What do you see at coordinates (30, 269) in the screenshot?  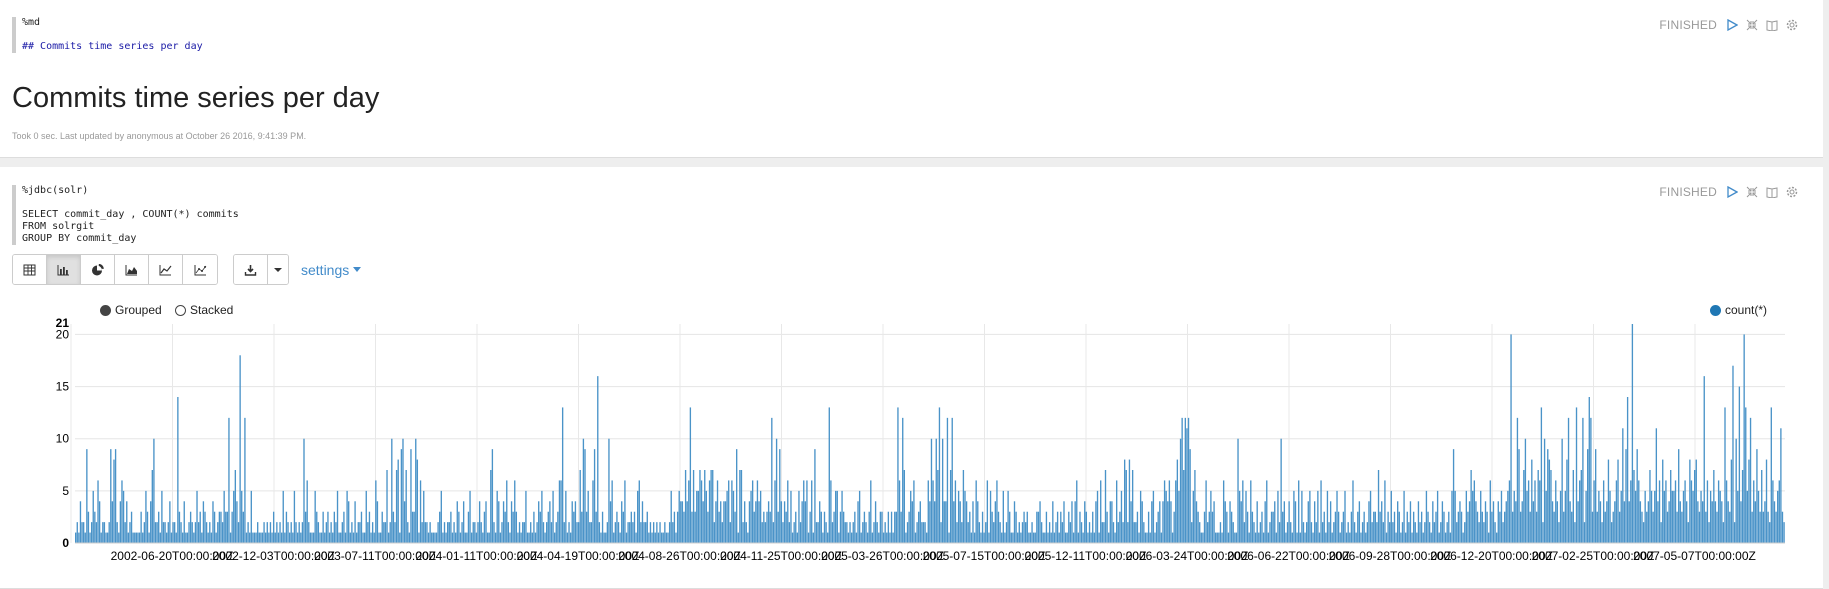 I see `table-view-button` at bounding box center [30, 269].